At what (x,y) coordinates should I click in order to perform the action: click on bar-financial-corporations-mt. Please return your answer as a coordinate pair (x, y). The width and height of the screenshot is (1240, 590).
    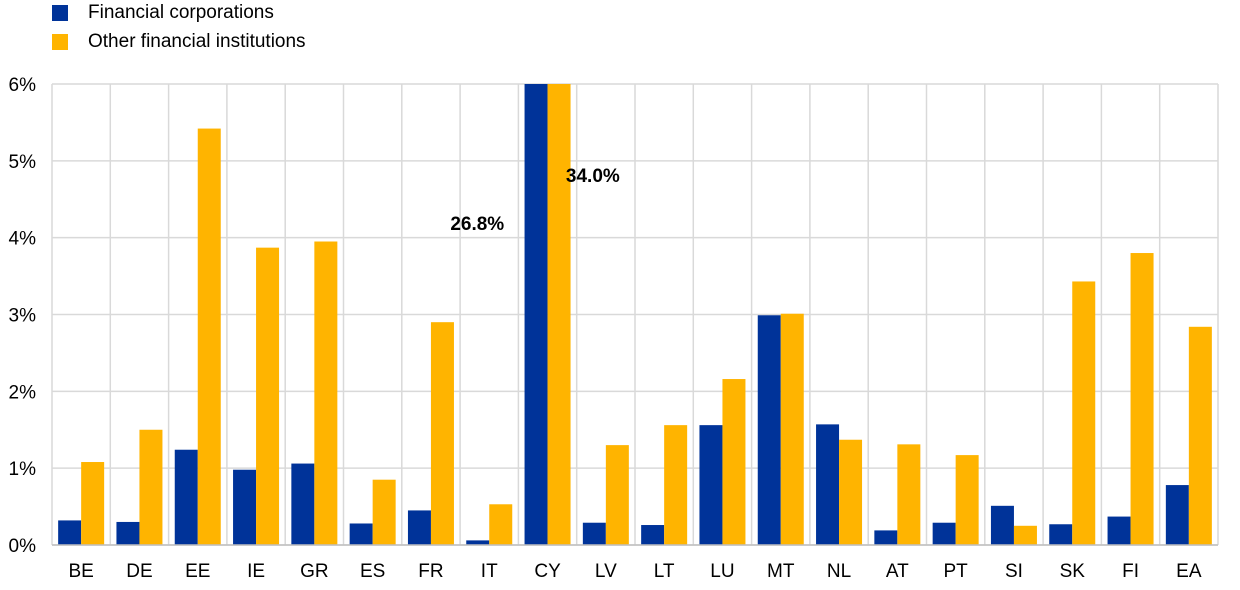
    Looking at the image, I should click on (769, 430).